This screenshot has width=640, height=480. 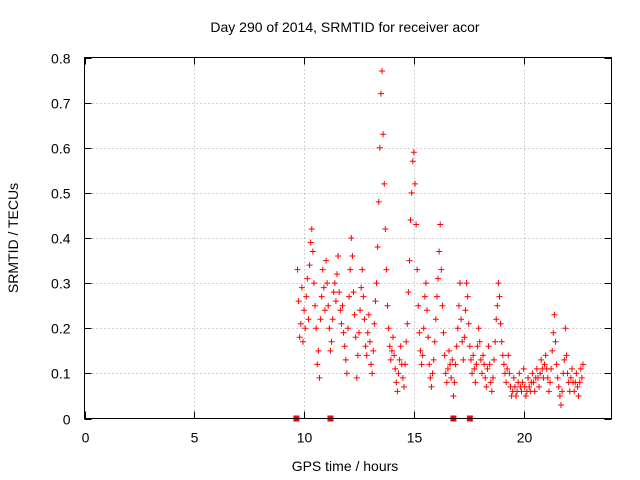 What do you see at coordinates (61, 374) in the screenshot?
I see `y-tick-label: 0.1` at bounding box center [61, 374].